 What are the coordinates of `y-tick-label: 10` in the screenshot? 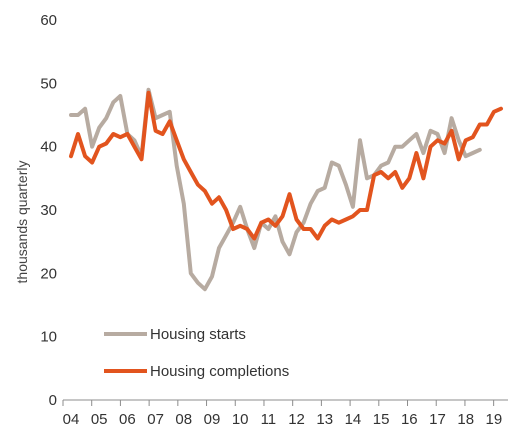 It's located at (48, 337).